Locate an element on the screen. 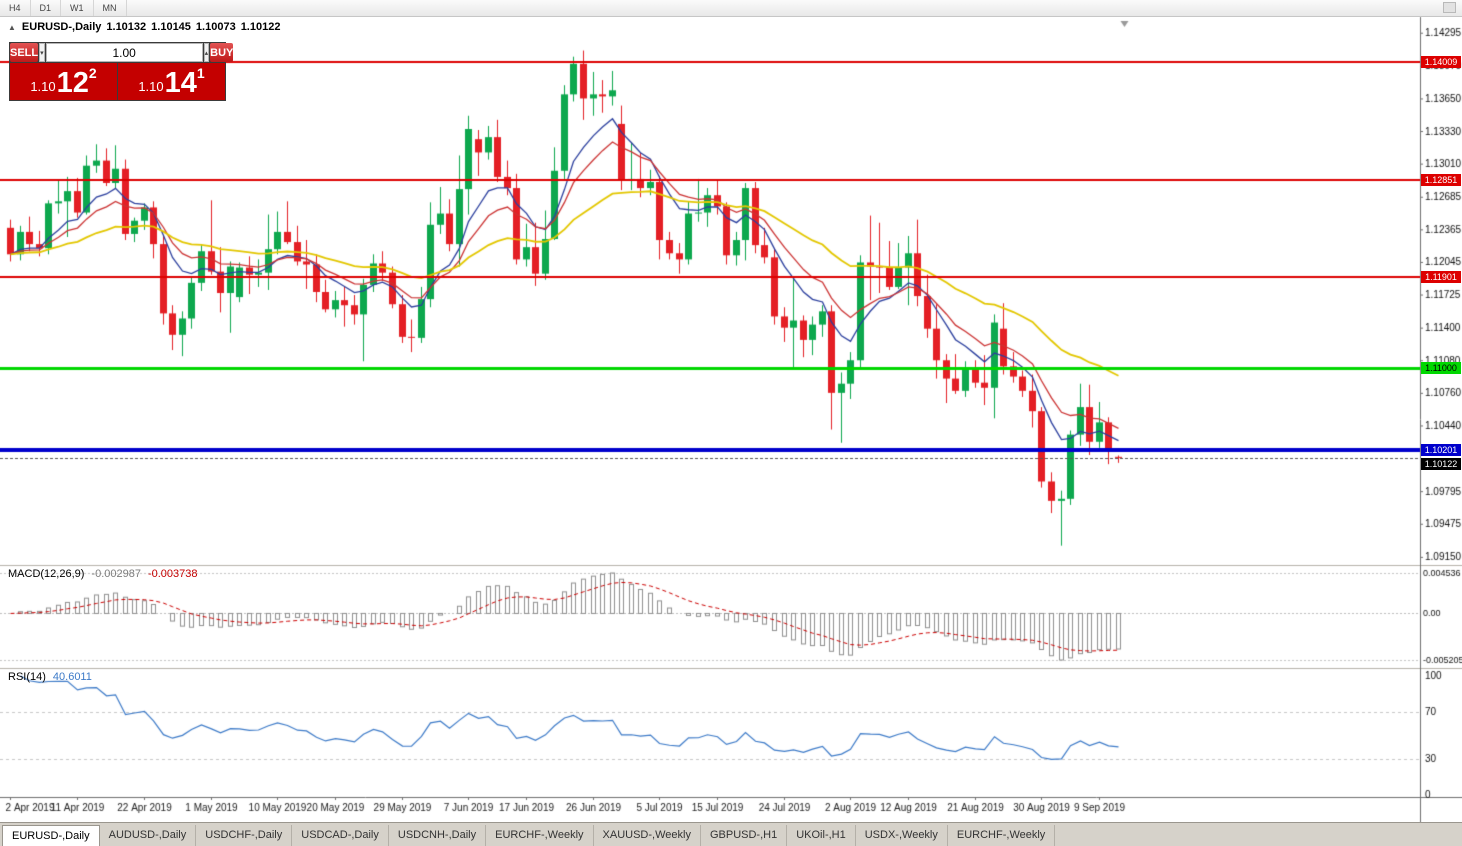  trade-controls-row: SELL ▾ ▴ BUY is located at coordinates (122, 52).